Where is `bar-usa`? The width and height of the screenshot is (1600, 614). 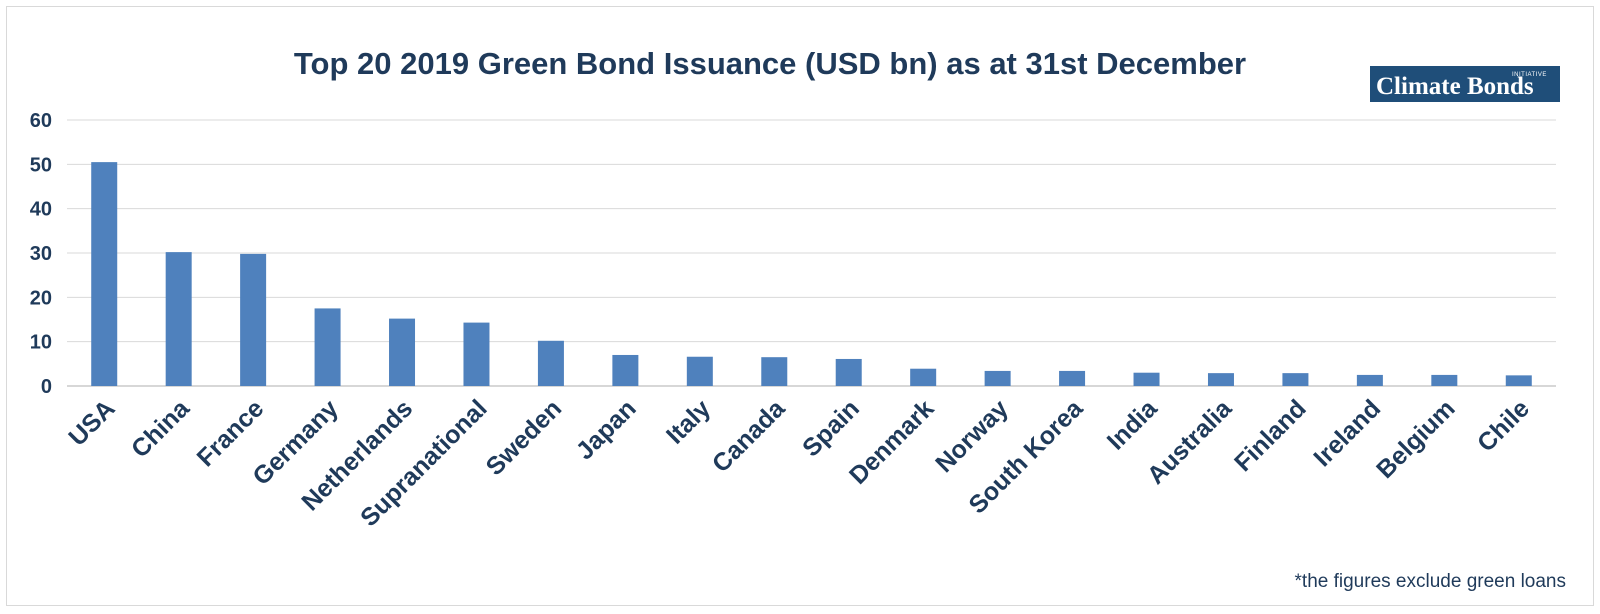
bar-usa is located at coordinates (104, 274).